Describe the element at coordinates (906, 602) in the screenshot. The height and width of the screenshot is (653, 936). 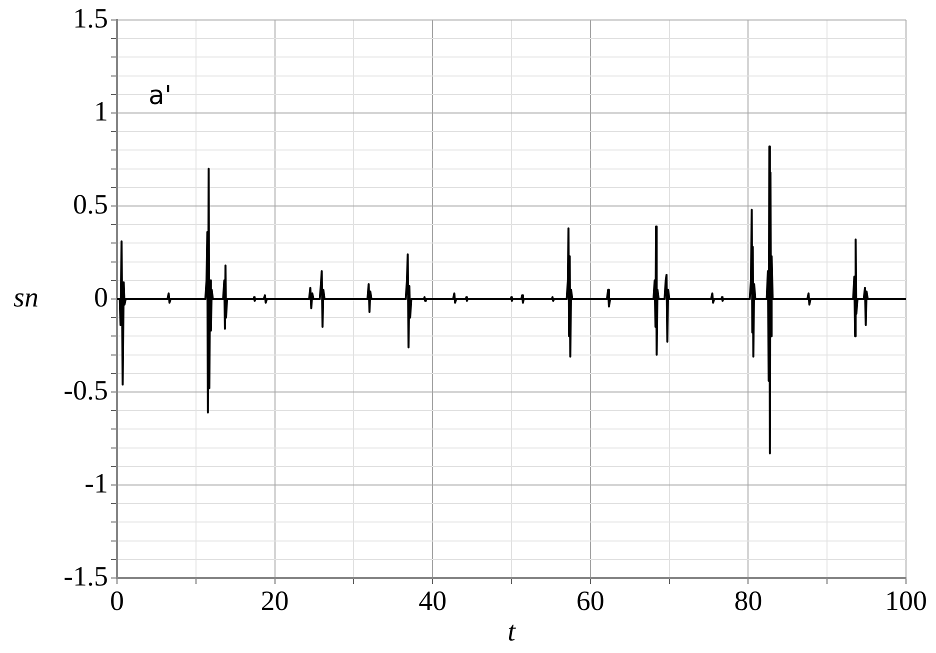
I see `x-tick-label: 100` at that location.